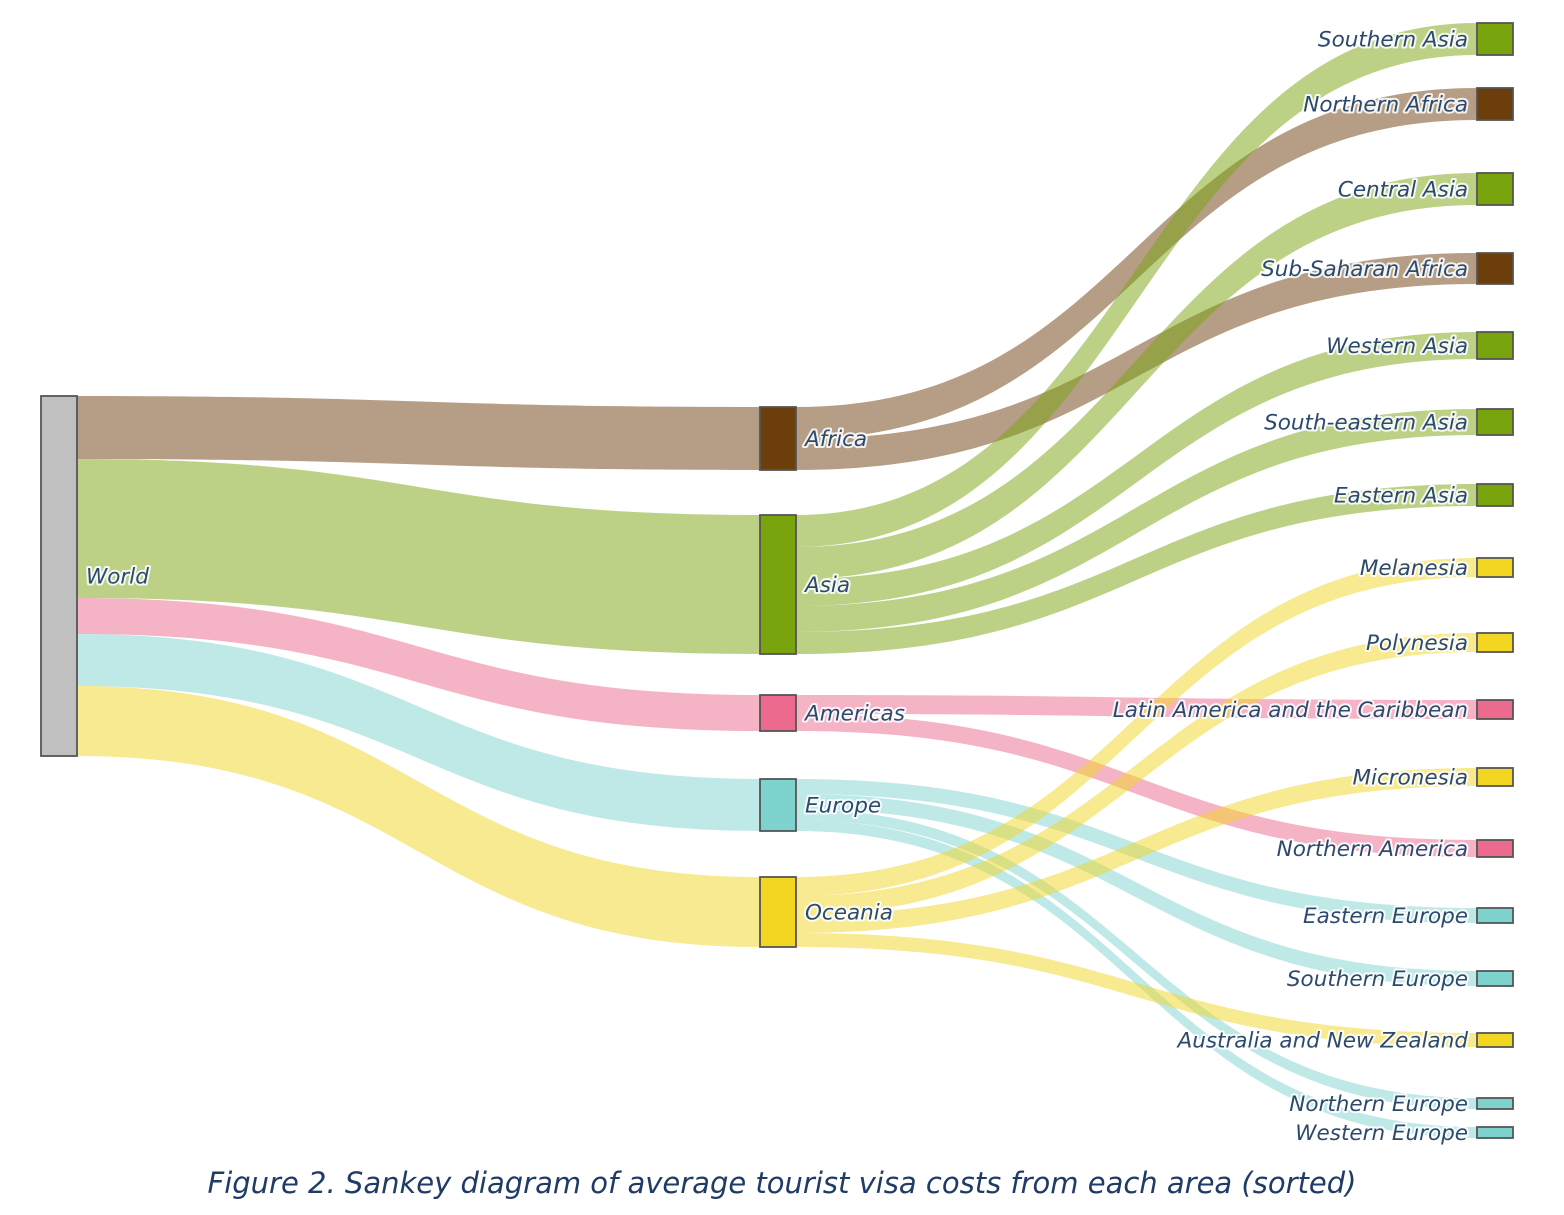 This screenshot has height=1215, width=1564. What do you see at coordinates (1495, 978) in the screenshot?
I see `sankey-node-southern-europe` at bounding box center [1495, 978].